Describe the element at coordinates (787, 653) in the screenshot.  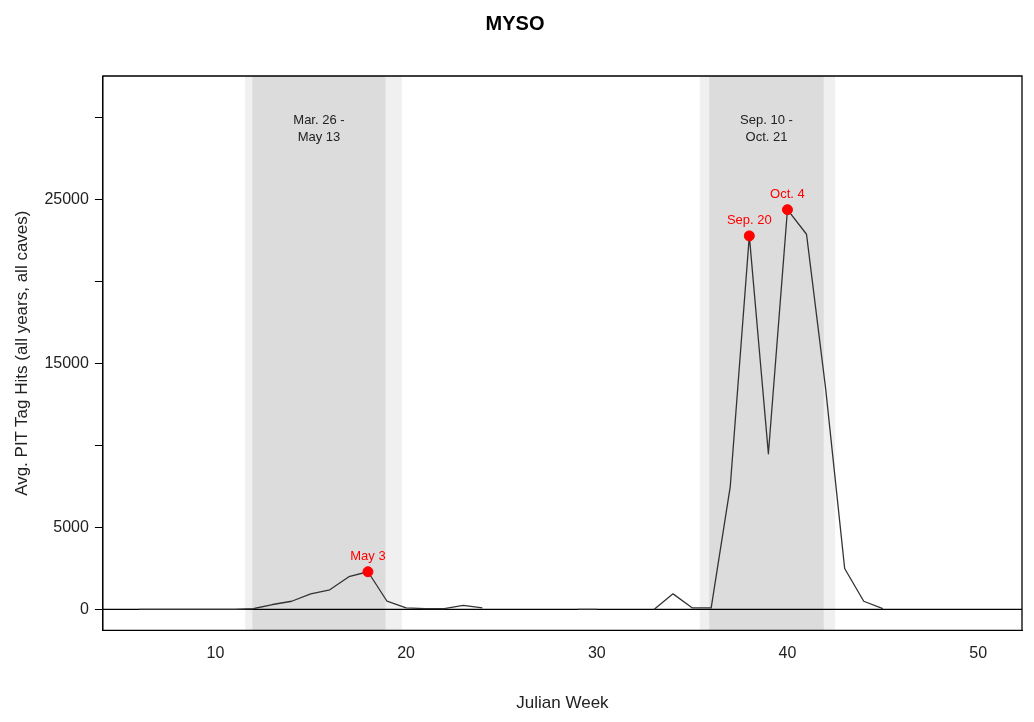
I see `x-tick-label: 40` at that location.